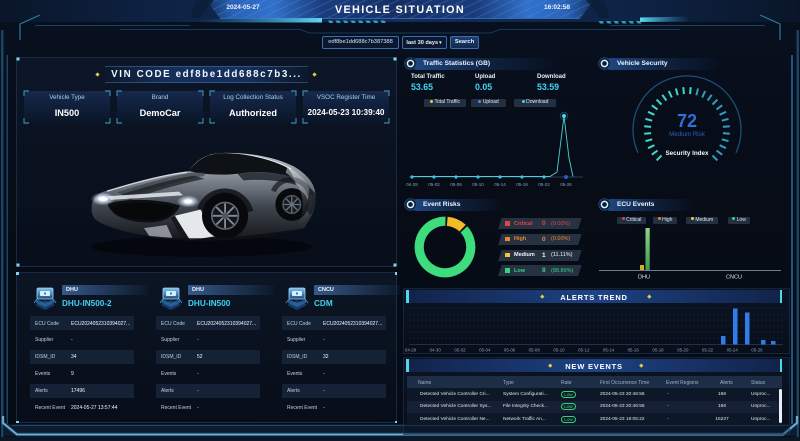  Describe the element at coordinates (644, 278) in the screenshot. I see `svg-text: DHU` at that location.